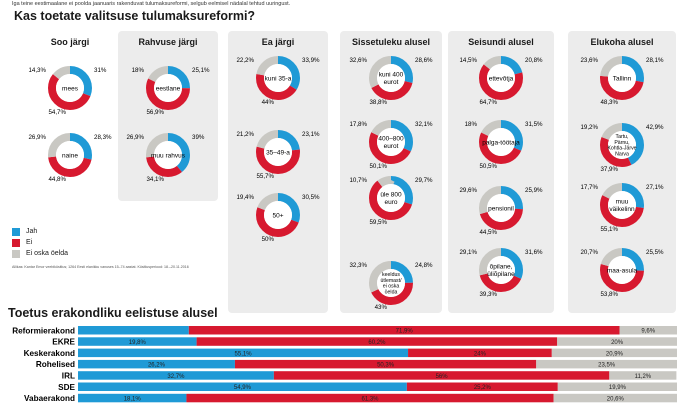  What do you see at coordinates (16, 242) in the screenshot?
I see `legend-swatch-ei` at bounding box center [16, 242].